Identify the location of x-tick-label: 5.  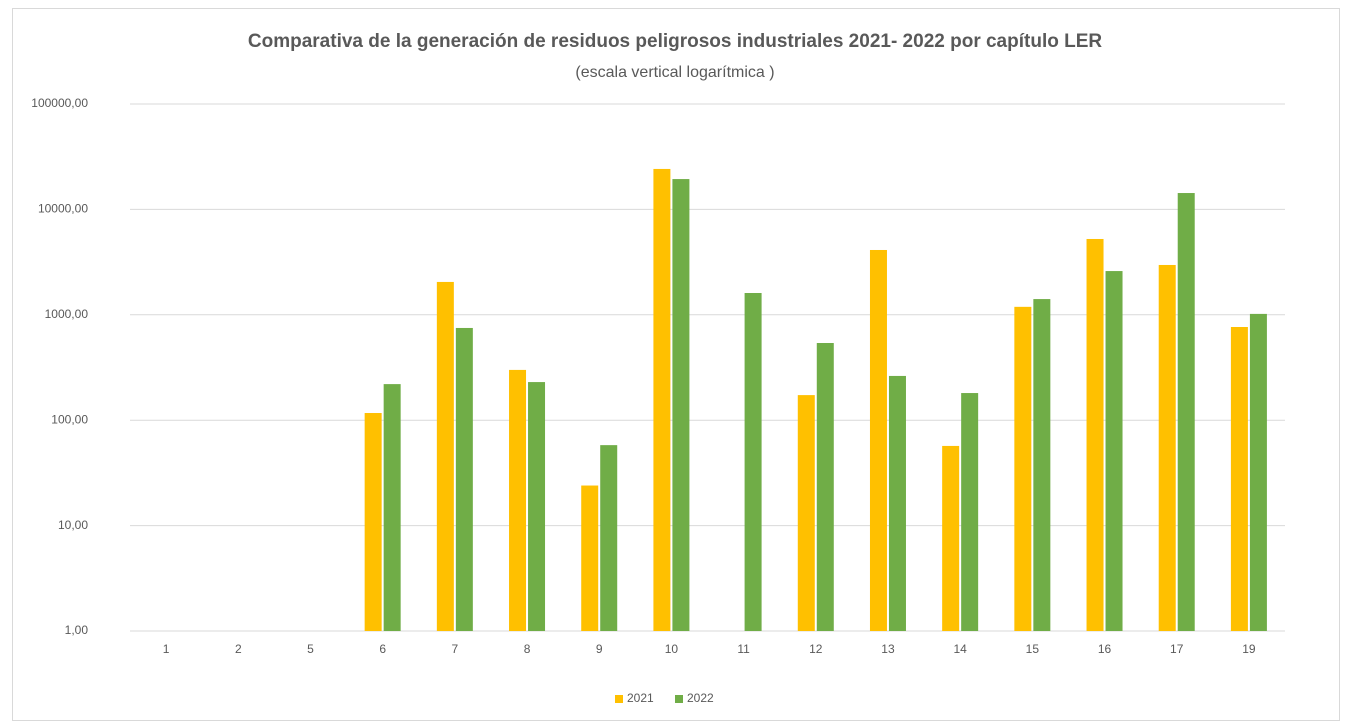
(310, 649).